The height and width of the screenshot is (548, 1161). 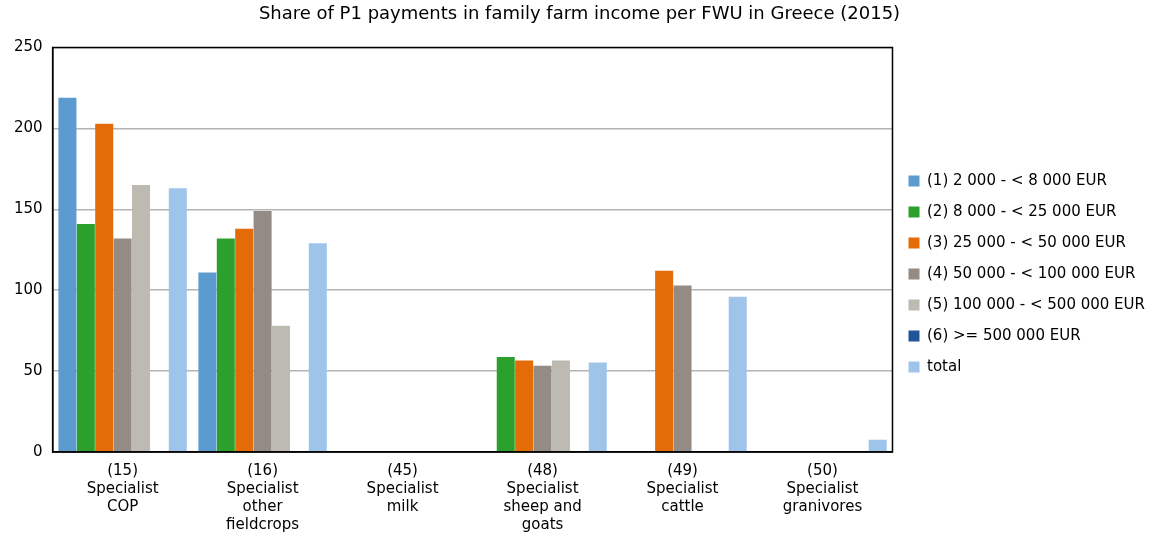 I want to click on y-tick-label: 50, so click(x=33, y=370).